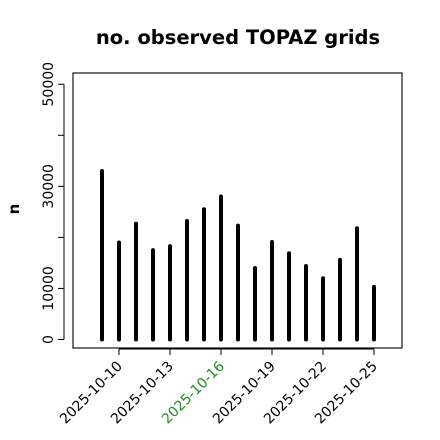  Describe the element at coordinates (14, 209) in the screenshot. I see `y-axis-label: n` at that location.